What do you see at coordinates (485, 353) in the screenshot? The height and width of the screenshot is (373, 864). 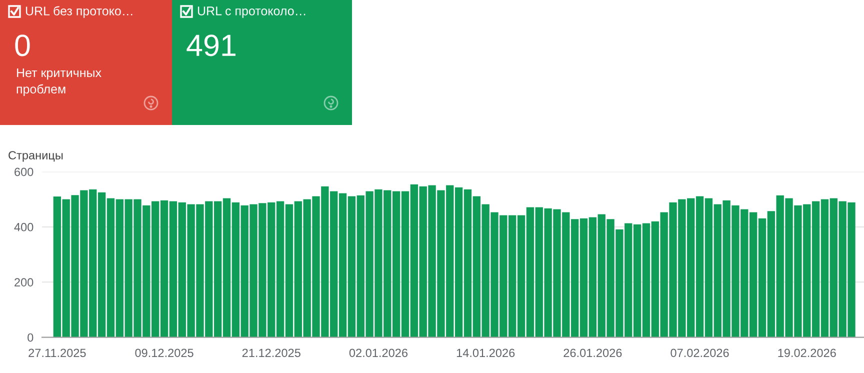 I see `x-tick-label: 14.01.2026` at bounding box center [485, 353].